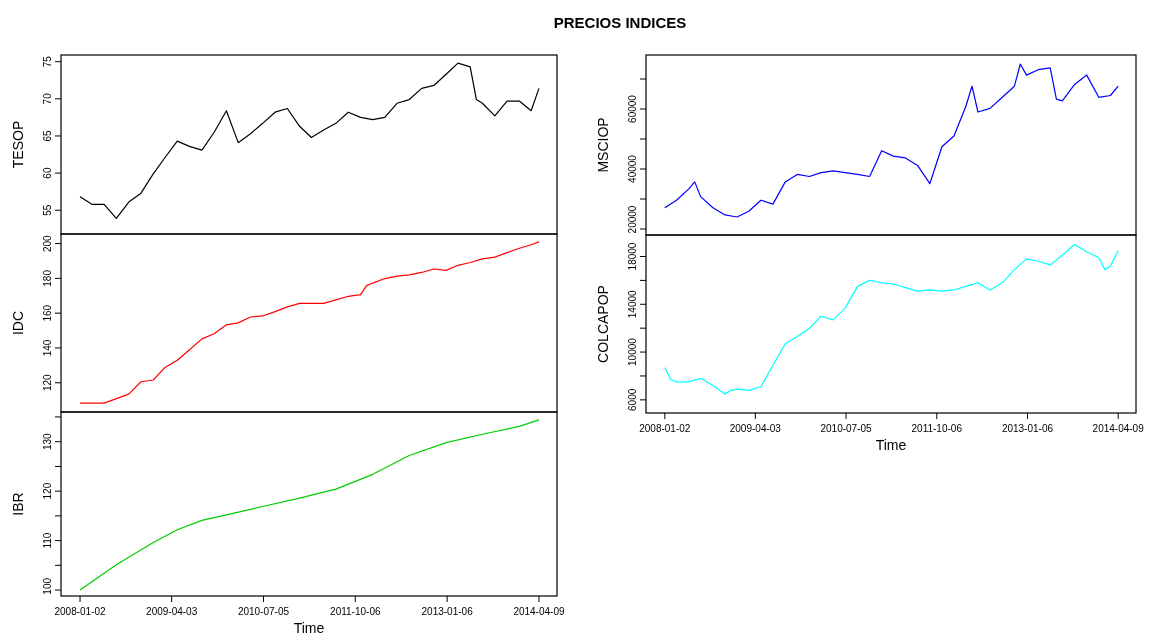 The width and height of the screenshot is (1151, 639). I want to click on y-axis-title: MSCIOP, so click(603, 145).